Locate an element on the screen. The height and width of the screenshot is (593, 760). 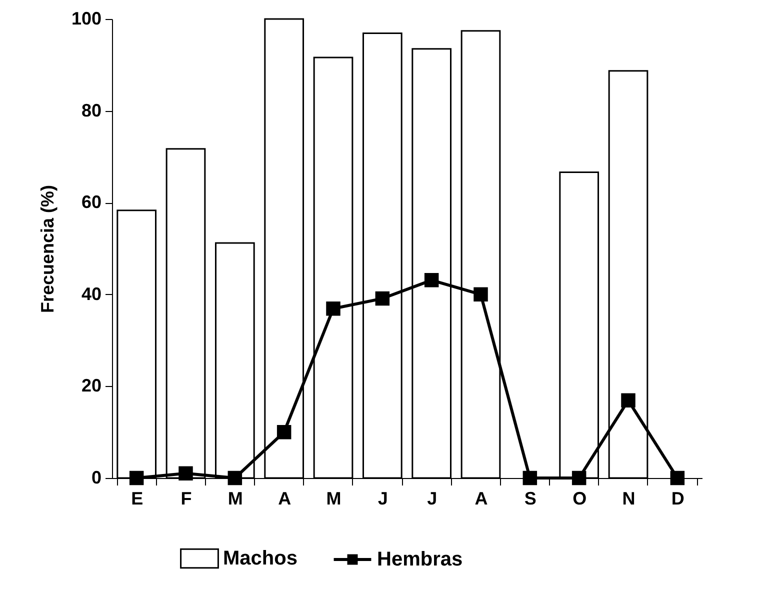
x-tick-label: D is located at coordinates (677, 498).